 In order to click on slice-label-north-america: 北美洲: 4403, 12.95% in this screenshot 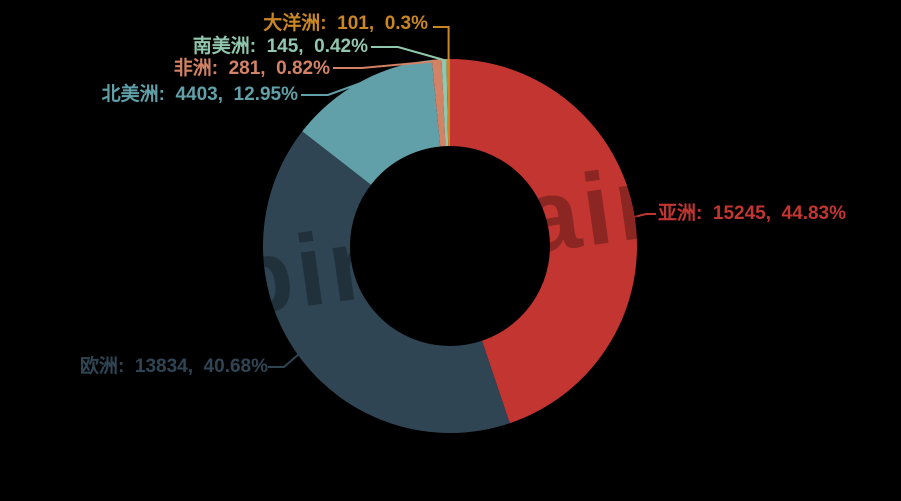, I will do `click(199, 94)`.